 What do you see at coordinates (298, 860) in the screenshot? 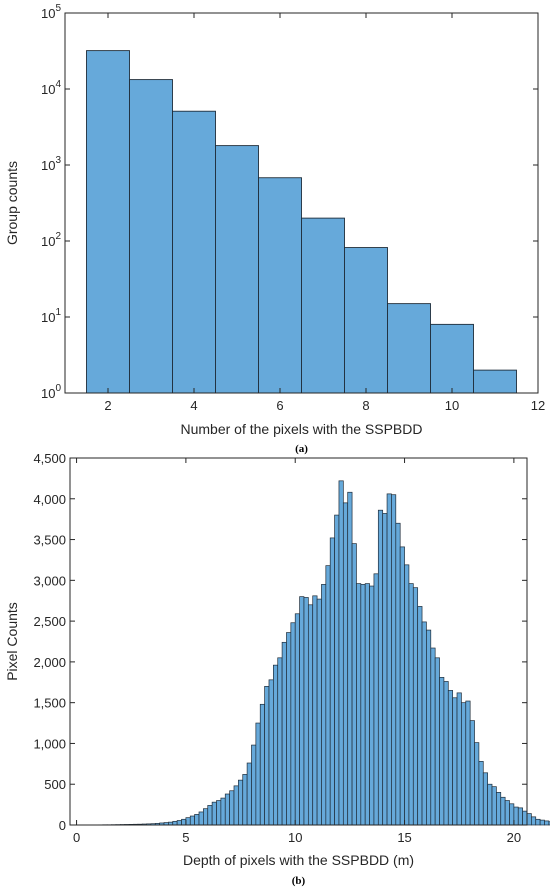
I see `chart-b-x-axis-title: Depth of pixels with the SSPBDD (m)` at bounding box center [298, 860].